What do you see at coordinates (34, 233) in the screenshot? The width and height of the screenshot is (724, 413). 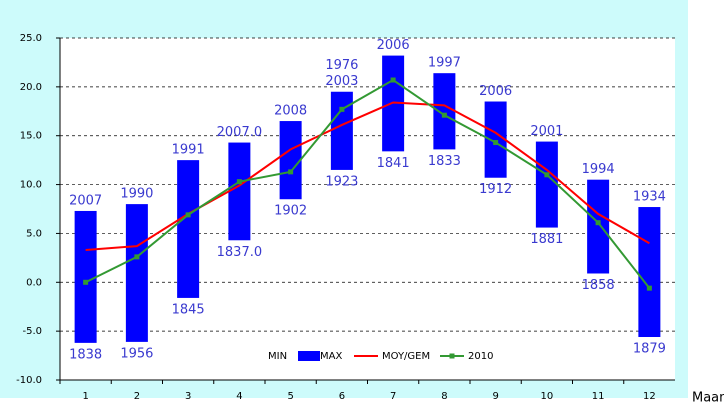 I see `y-tick-label: 5.0` at bounding box center [34, 233].